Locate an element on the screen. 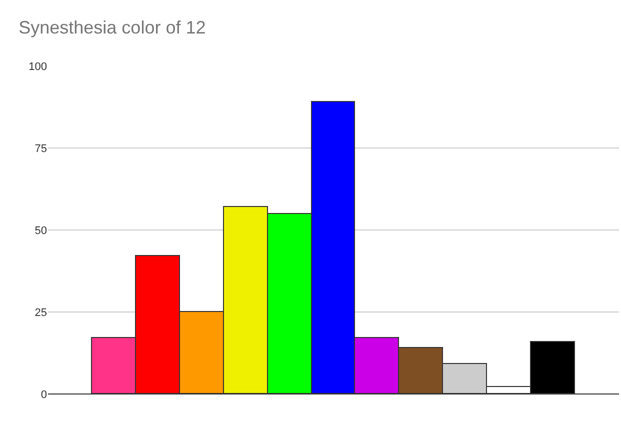  y-tick-label: 25 is located at coordinates (40, 312).